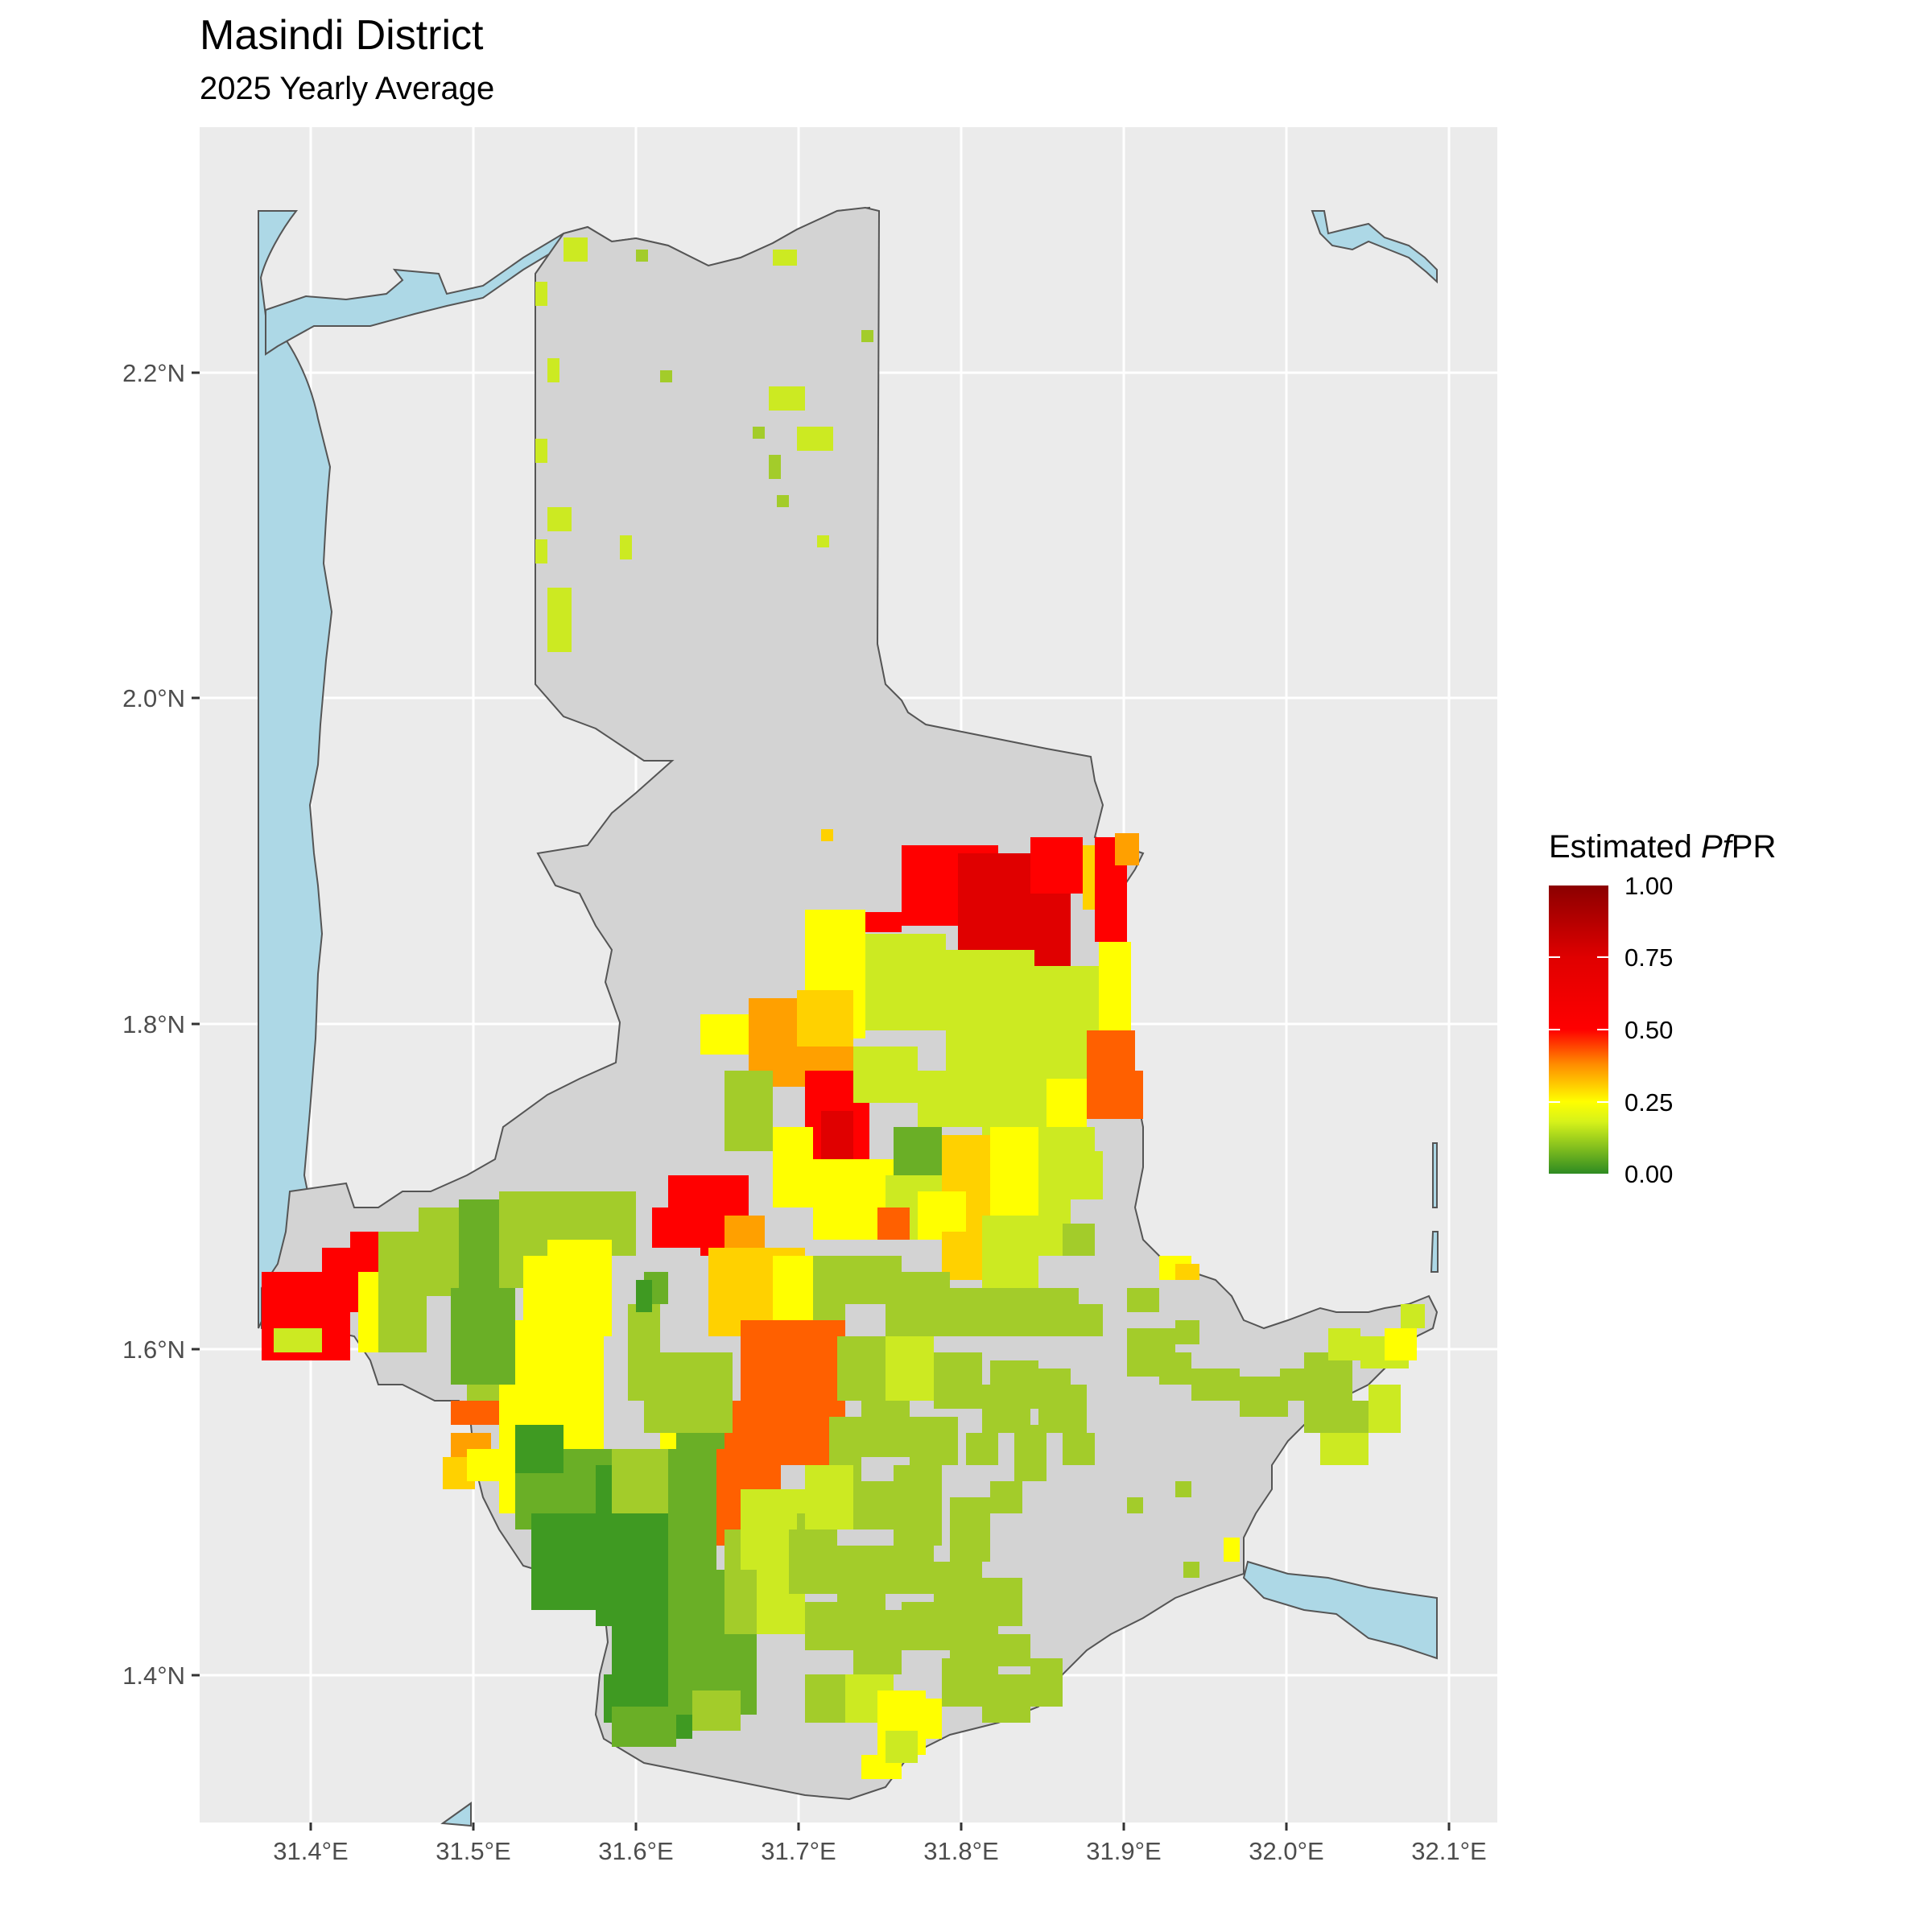 This screenshot has height=1932, width=1932. Describe the element at coordinates (1448, 1851) in the screenshot. I see `x-tick-label: 32.1°E` at that location.